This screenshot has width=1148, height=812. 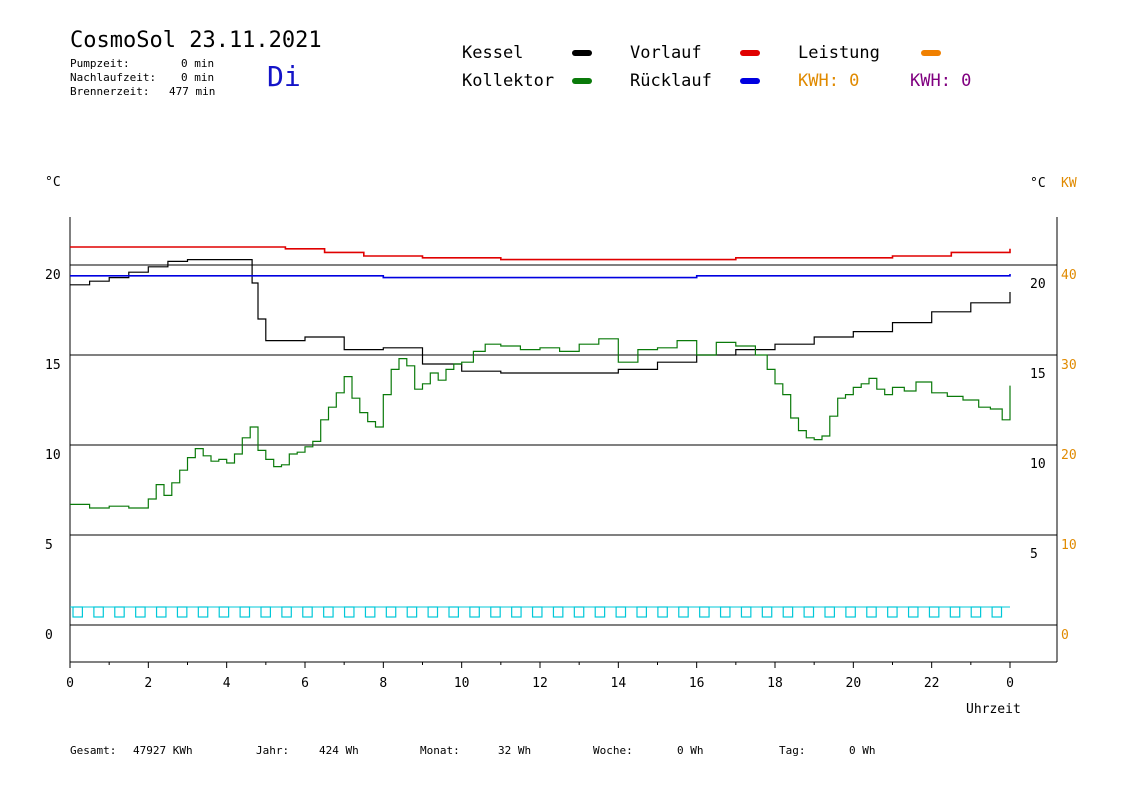 I want to click on footer-gesamt-label: Gesamt:, so click(x=93, y=750).